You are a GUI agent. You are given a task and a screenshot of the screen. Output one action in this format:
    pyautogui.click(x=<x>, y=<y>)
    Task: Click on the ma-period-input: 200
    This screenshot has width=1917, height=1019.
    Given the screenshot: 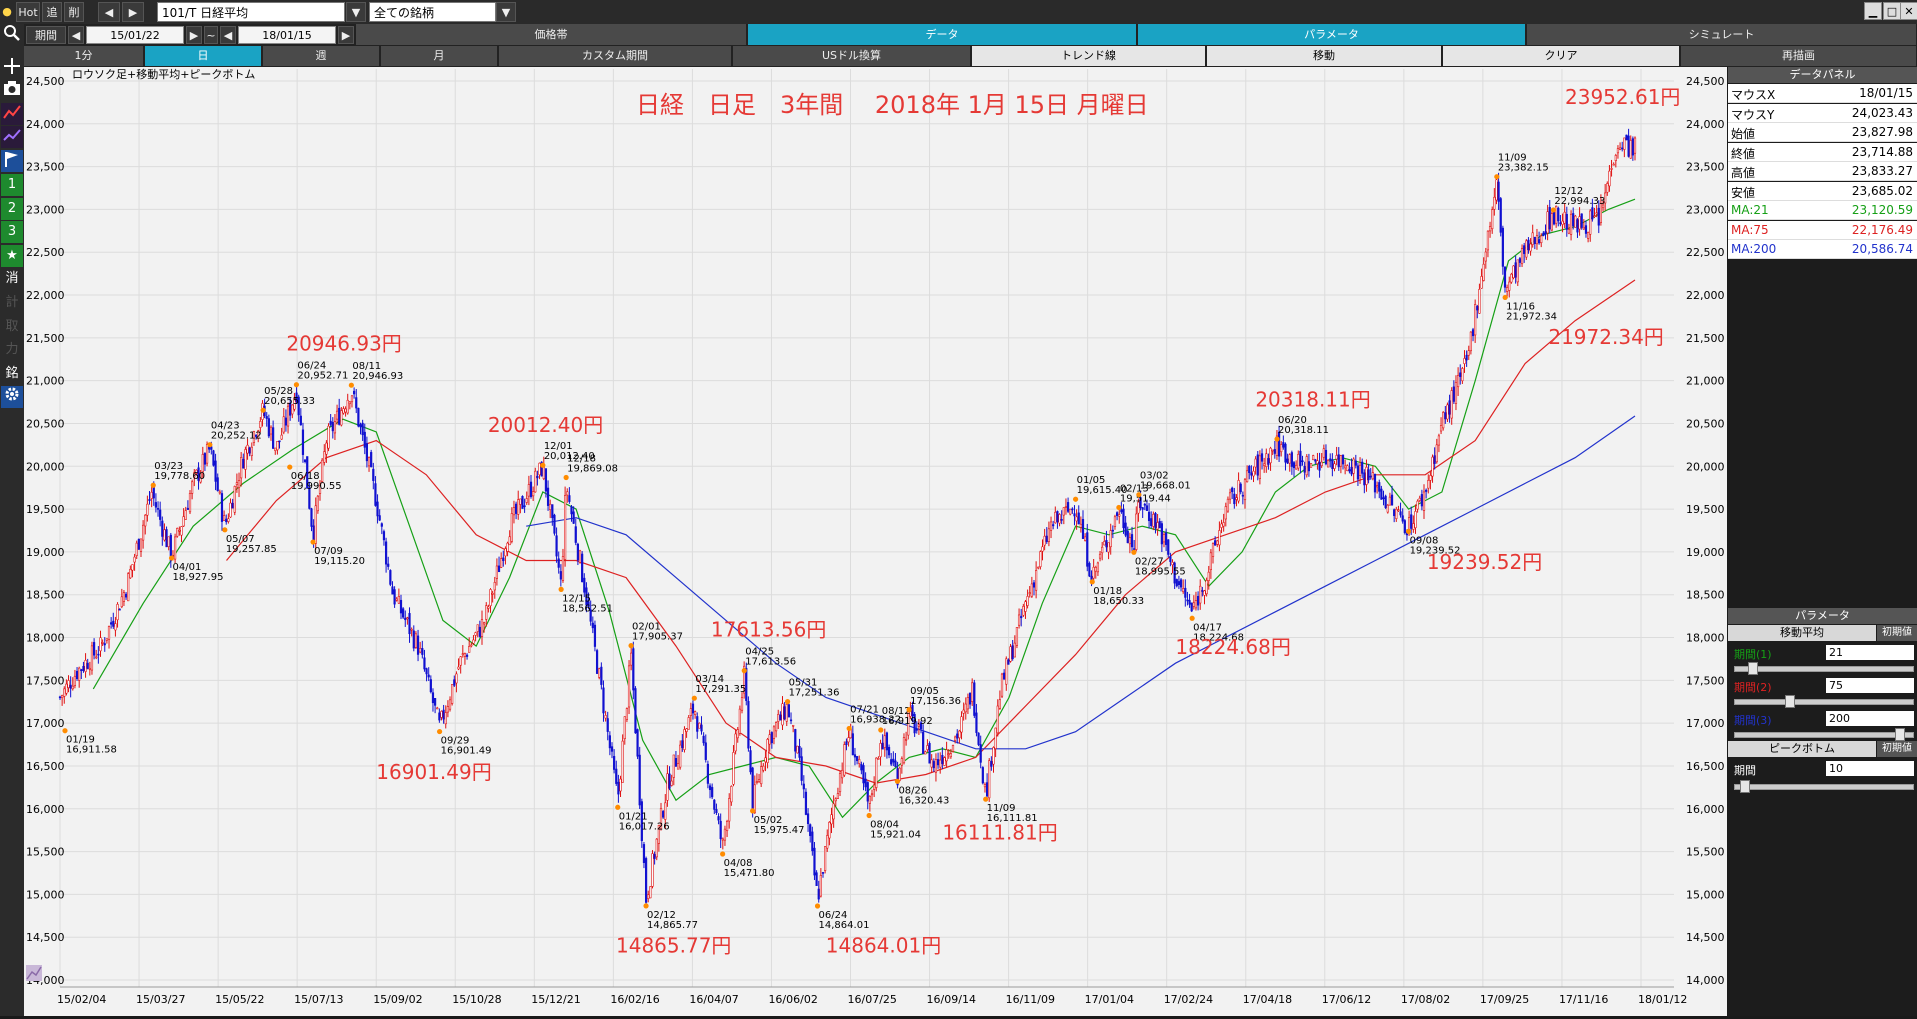 What is the action you would take?
    pyautogui.click(x=1870, y=718)
    